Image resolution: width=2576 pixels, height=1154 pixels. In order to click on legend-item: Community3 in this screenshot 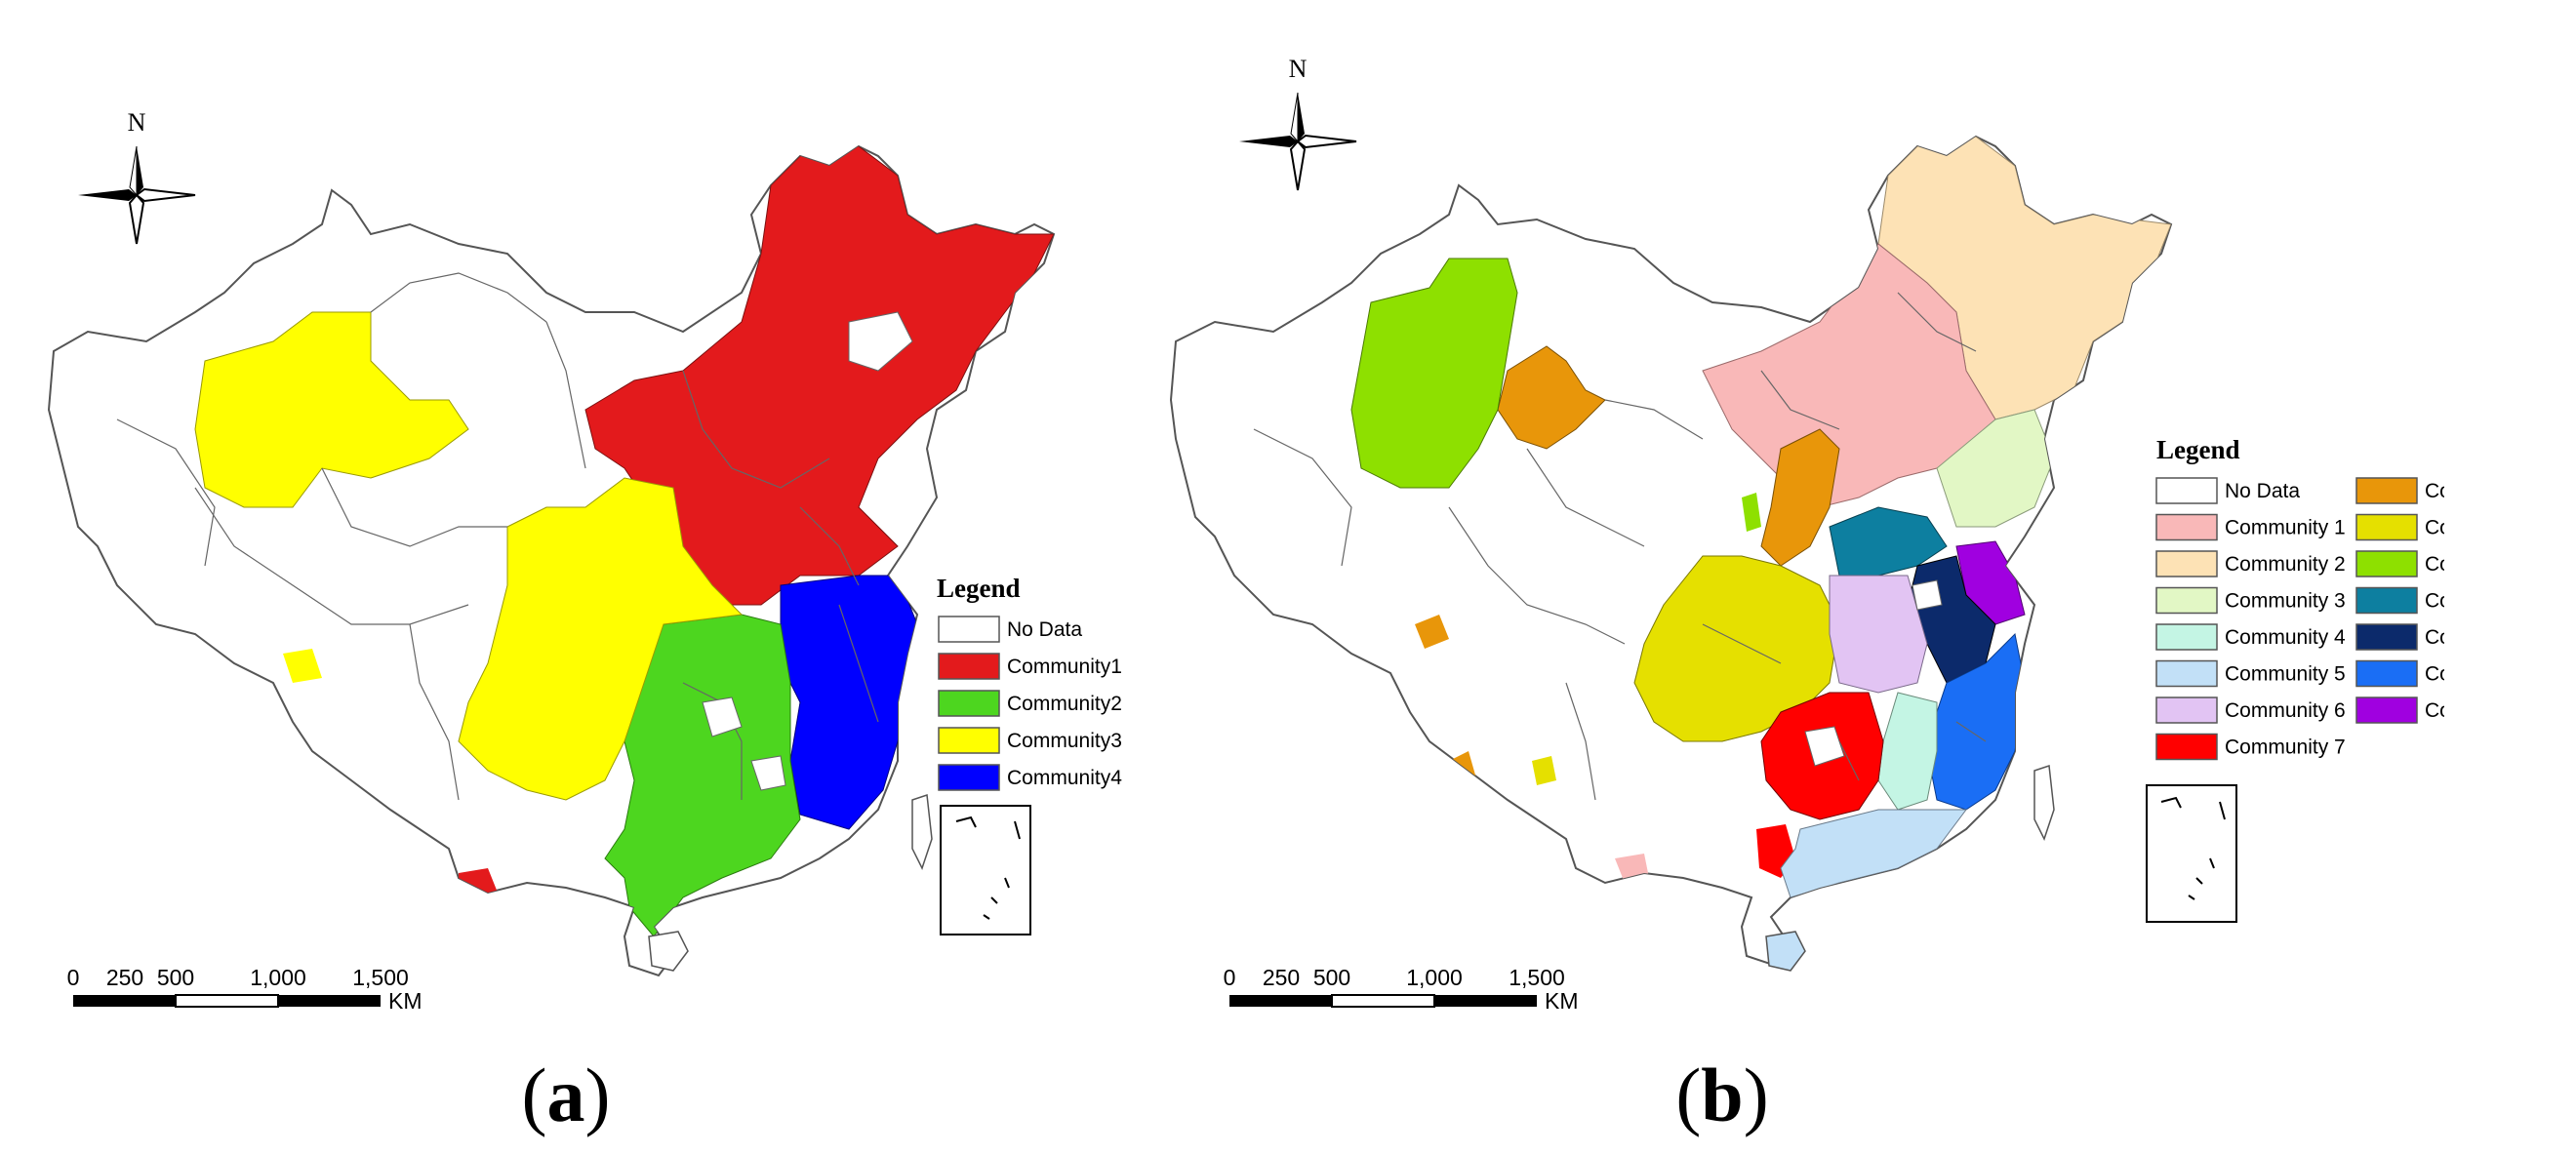, I will do `click(1030, 740)`.